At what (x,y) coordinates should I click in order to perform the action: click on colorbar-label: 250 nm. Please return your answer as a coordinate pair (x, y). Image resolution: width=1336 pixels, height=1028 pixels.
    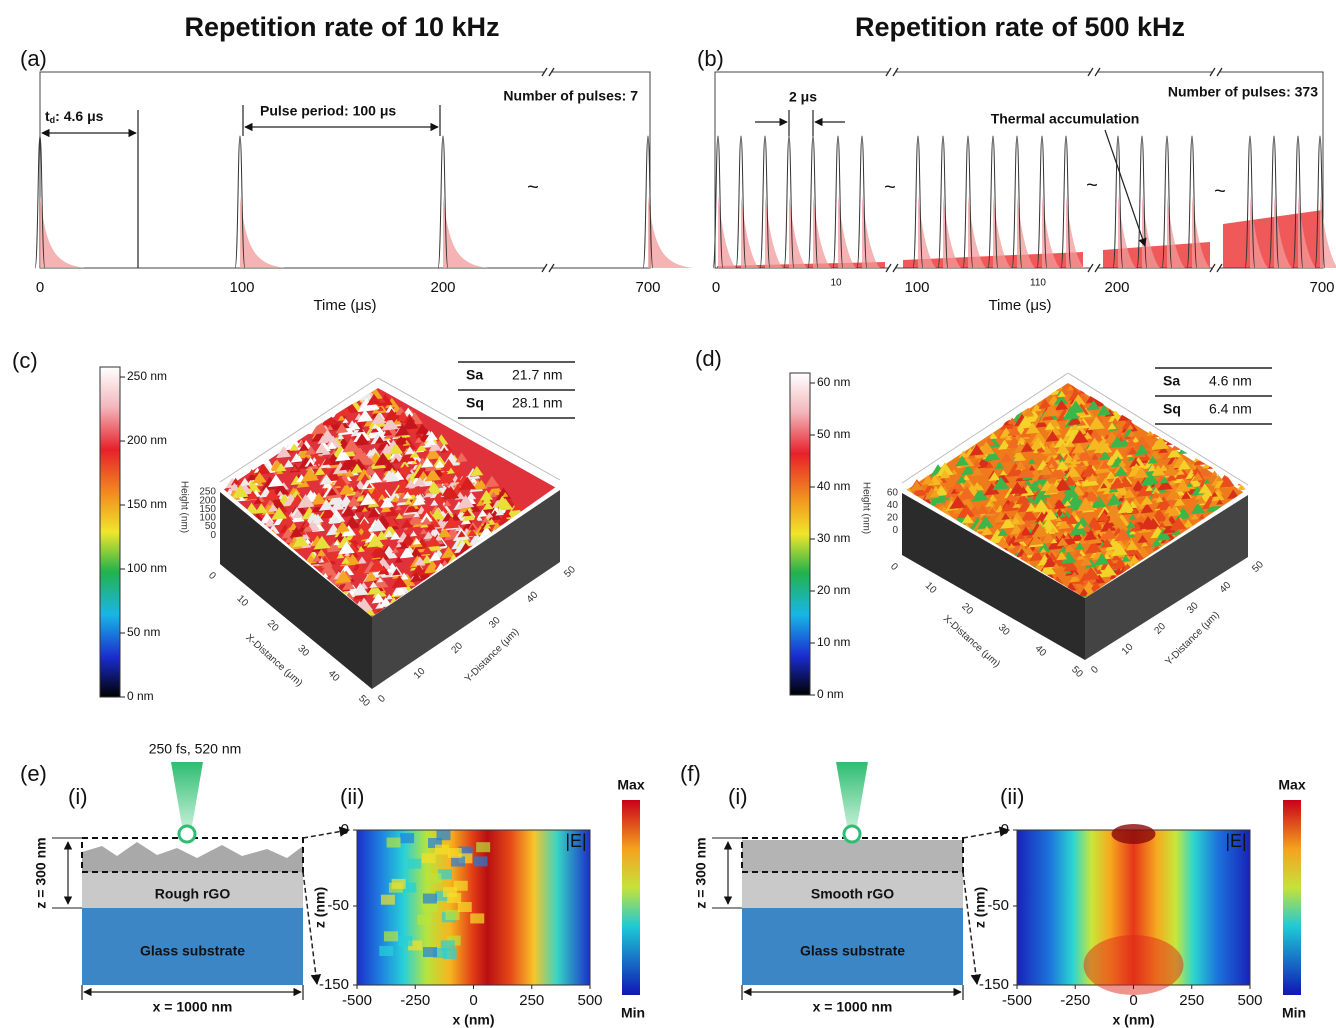
    Looking at the image, I should click on (147, 376).